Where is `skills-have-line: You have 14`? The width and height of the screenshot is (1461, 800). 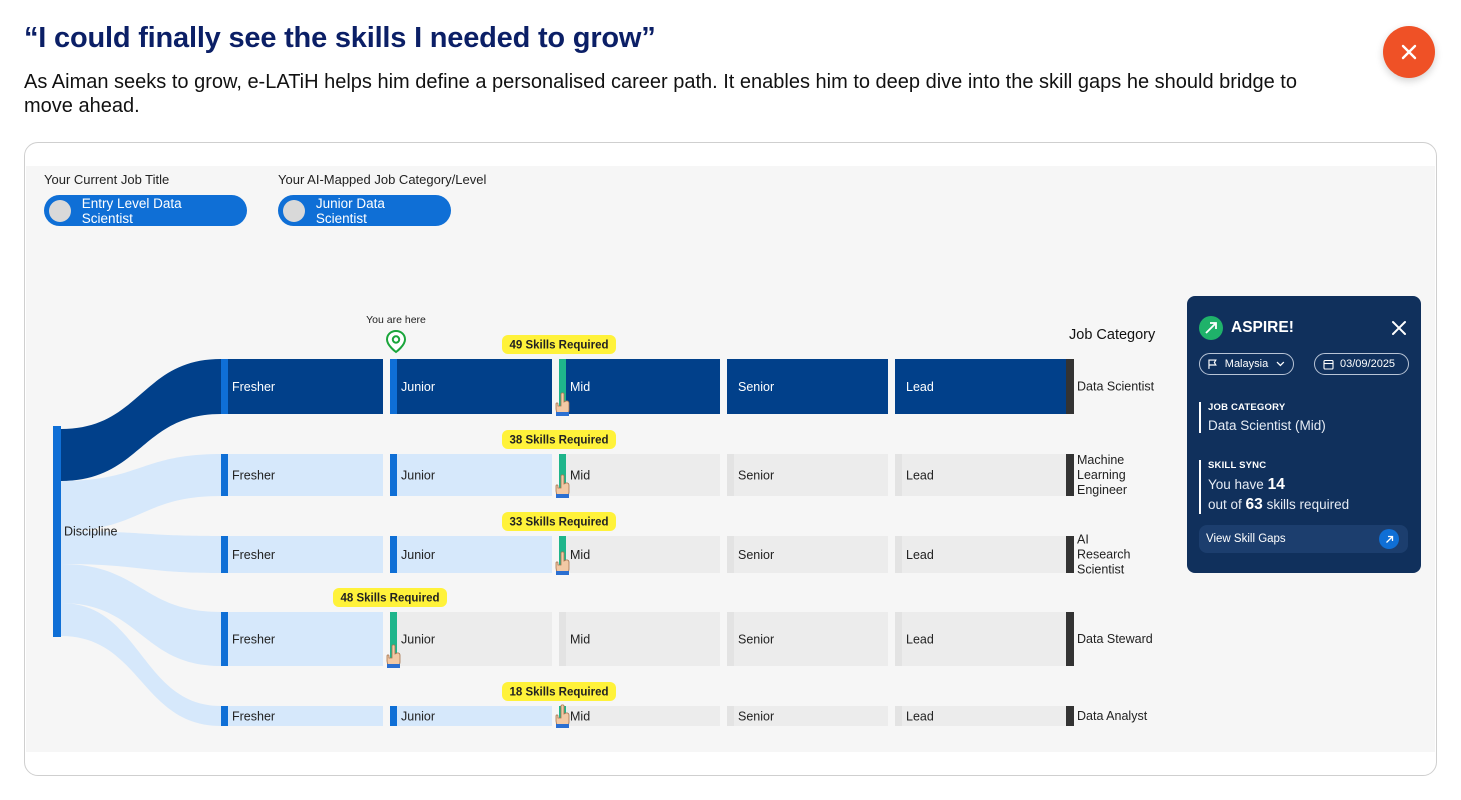 skills-have-line: You have 14 is located at coordinates (1278, 485).